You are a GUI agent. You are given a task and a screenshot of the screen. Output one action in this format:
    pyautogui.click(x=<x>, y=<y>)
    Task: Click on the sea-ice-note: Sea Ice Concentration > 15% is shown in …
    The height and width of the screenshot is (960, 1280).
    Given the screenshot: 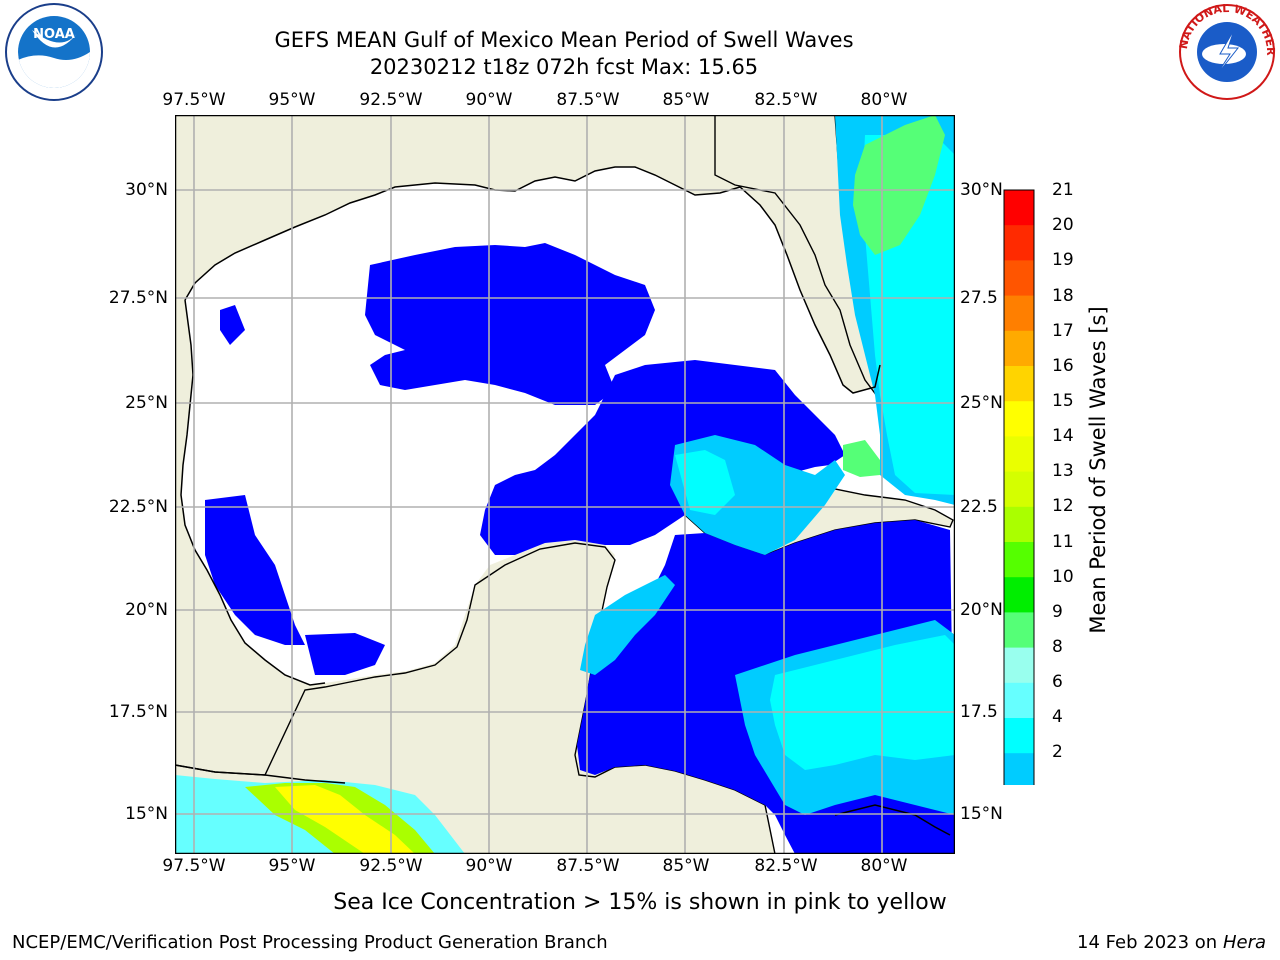 What is the action you would take?
    pyautogui.click(x=640, y=902)
    